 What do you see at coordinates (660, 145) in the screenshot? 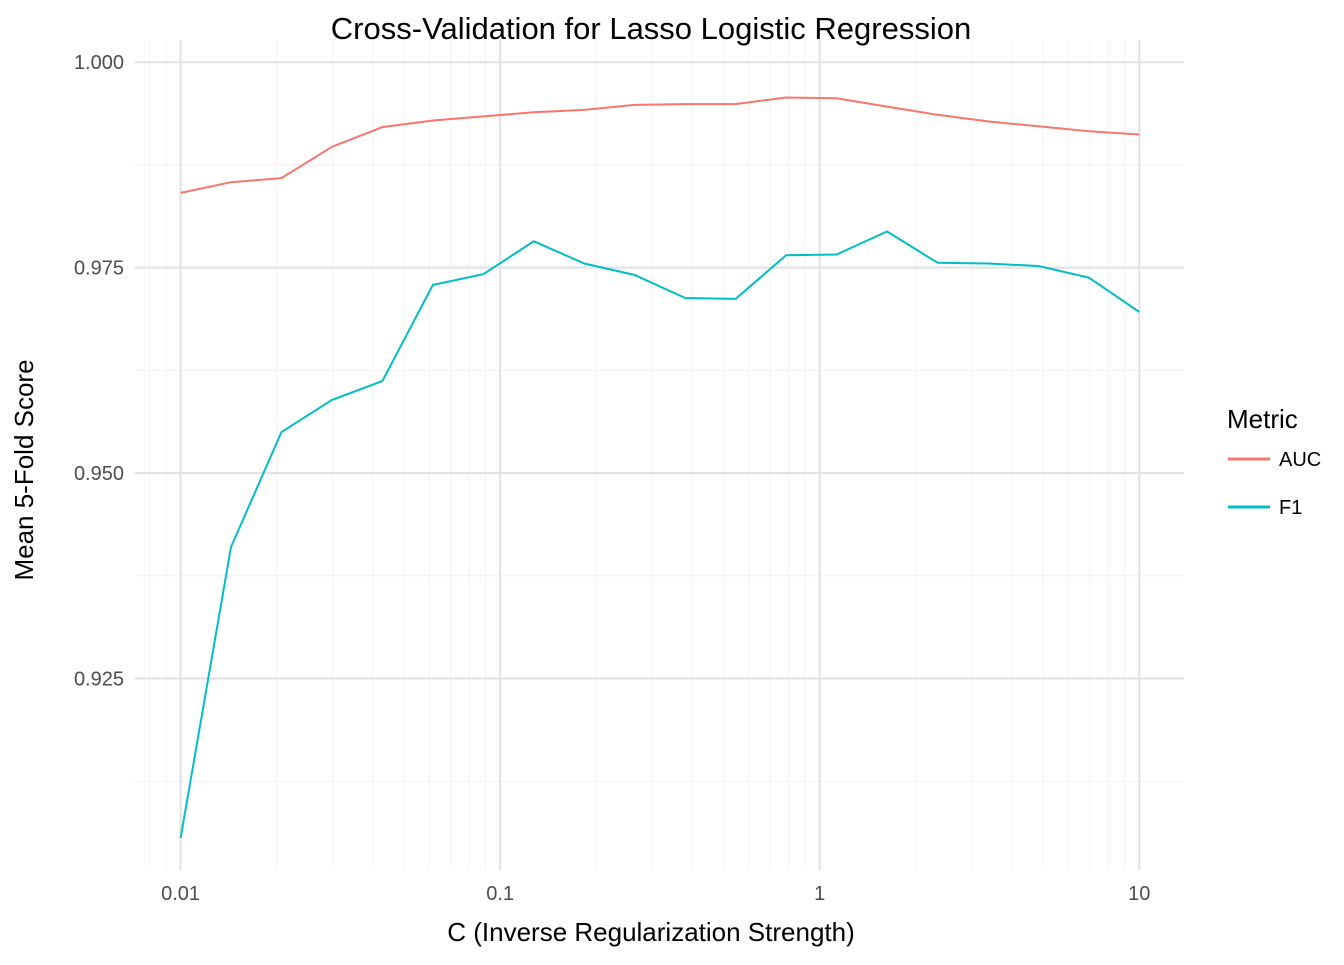
I see `series-line-auc` at bounding box center [660, 145].